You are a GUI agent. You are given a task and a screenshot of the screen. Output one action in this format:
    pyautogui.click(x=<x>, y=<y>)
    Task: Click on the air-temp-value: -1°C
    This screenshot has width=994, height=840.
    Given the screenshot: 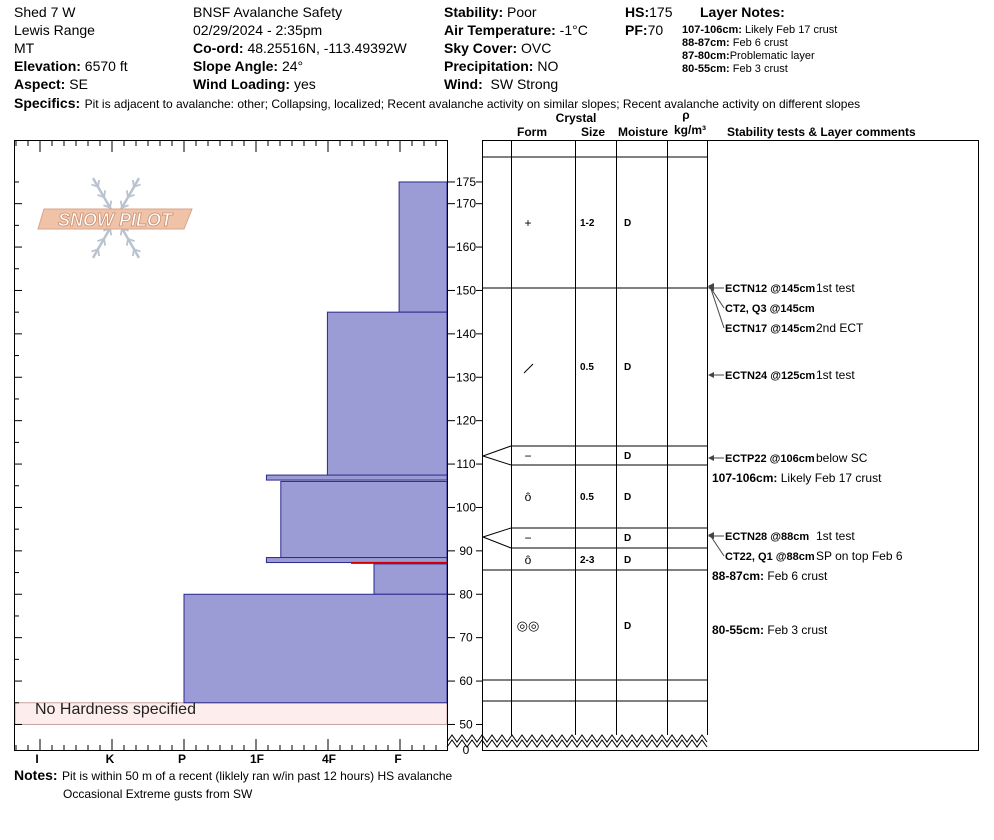 What is the action you would take?
    pyautogui.click(x=573, y=30)
    